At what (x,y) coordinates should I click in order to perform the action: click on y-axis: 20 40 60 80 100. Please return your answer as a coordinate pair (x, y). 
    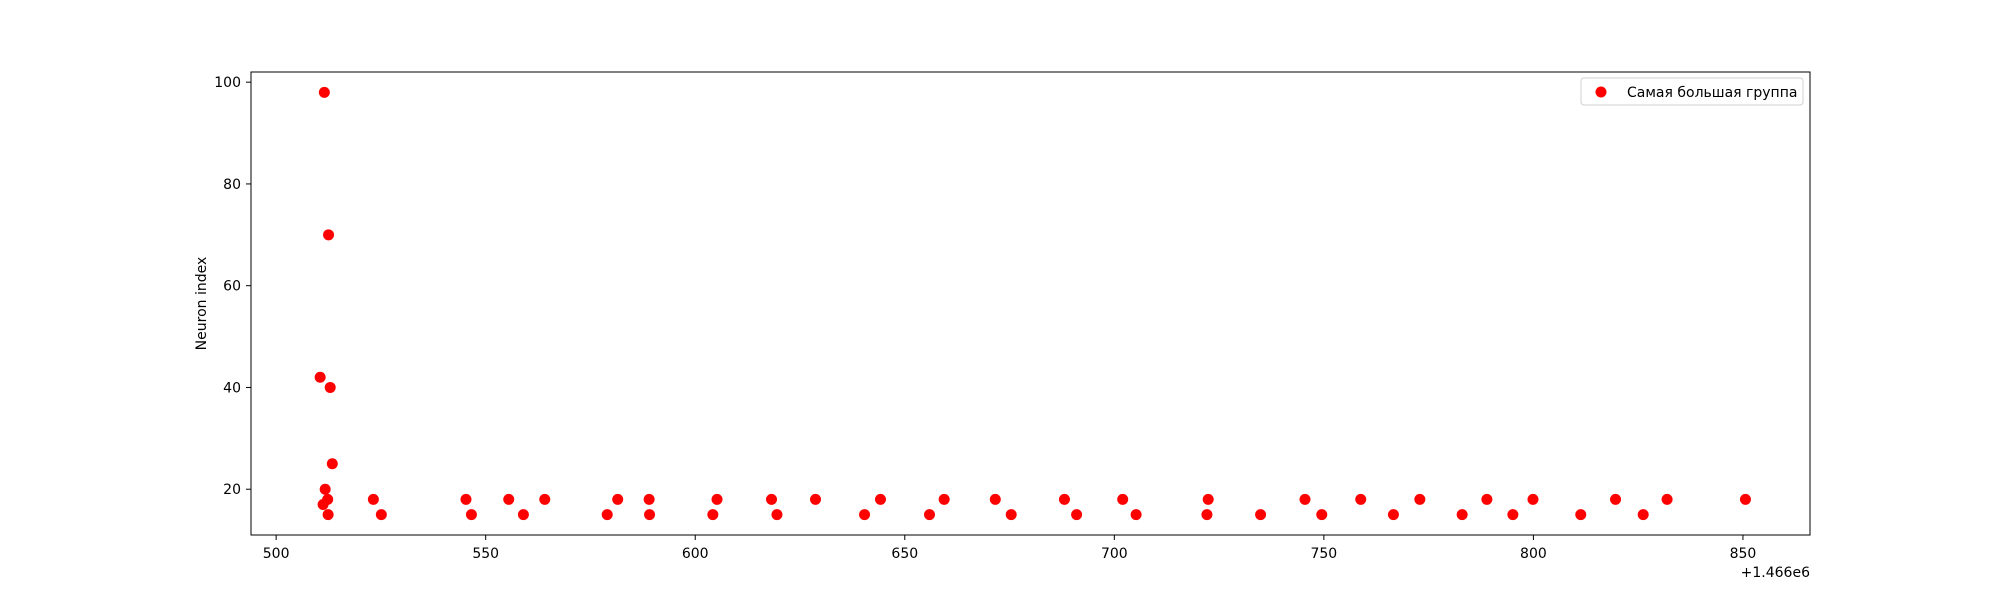
    Looking at the image, I should click on (232, 286).